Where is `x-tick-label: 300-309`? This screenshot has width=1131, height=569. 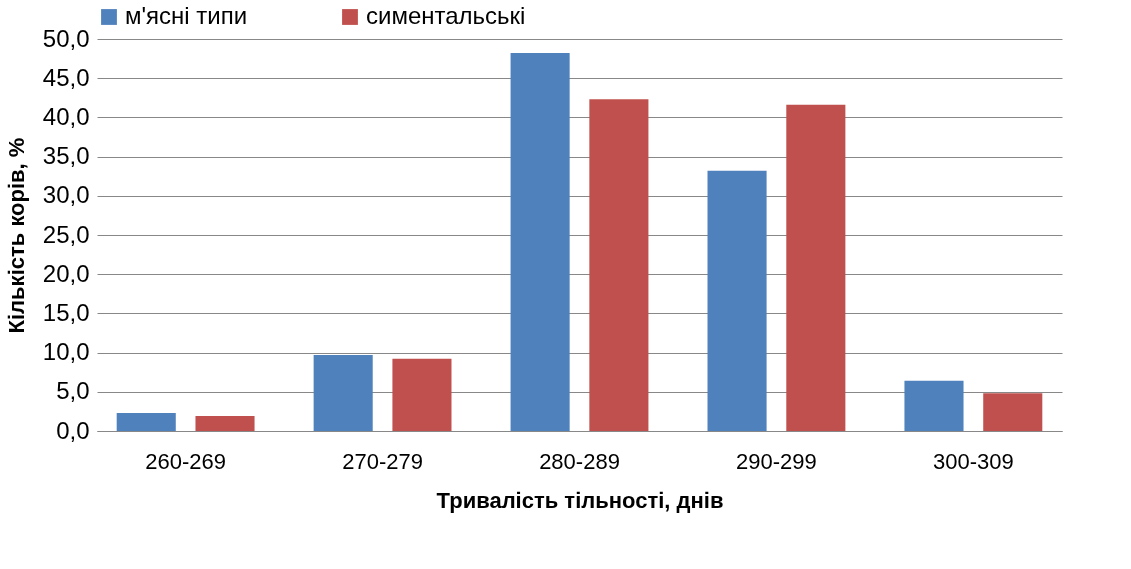 x-tick-label: 300-309 is located at coordinates (973, 461).